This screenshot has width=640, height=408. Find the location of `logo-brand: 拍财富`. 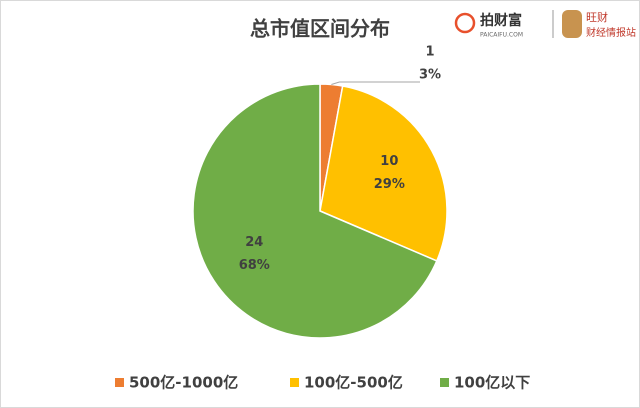

logo-brand: 拍财富 is located at coordinates (501, 20).